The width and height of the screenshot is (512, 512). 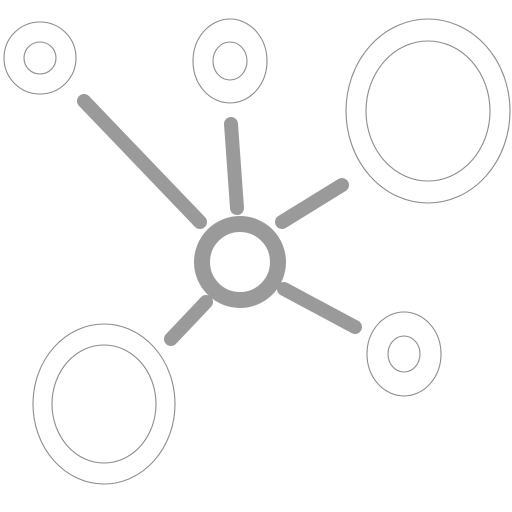 What do you see at coordinates (312, 203) in the screenshot?
I see `spoke-right` at bounding box center [312, 203].